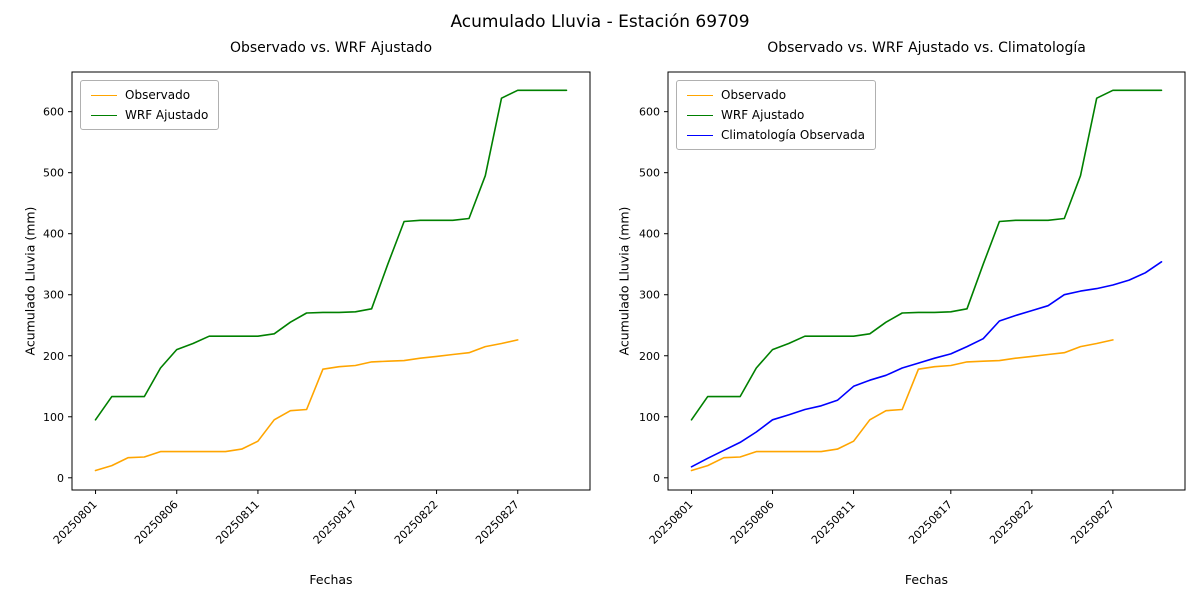 The height and width of the screenshot is (600, 1200). Describe the element at coordinates (150, 105) in the screenshot. I see `subplot-left-legend: Observado WRF Ajustado` at that location.